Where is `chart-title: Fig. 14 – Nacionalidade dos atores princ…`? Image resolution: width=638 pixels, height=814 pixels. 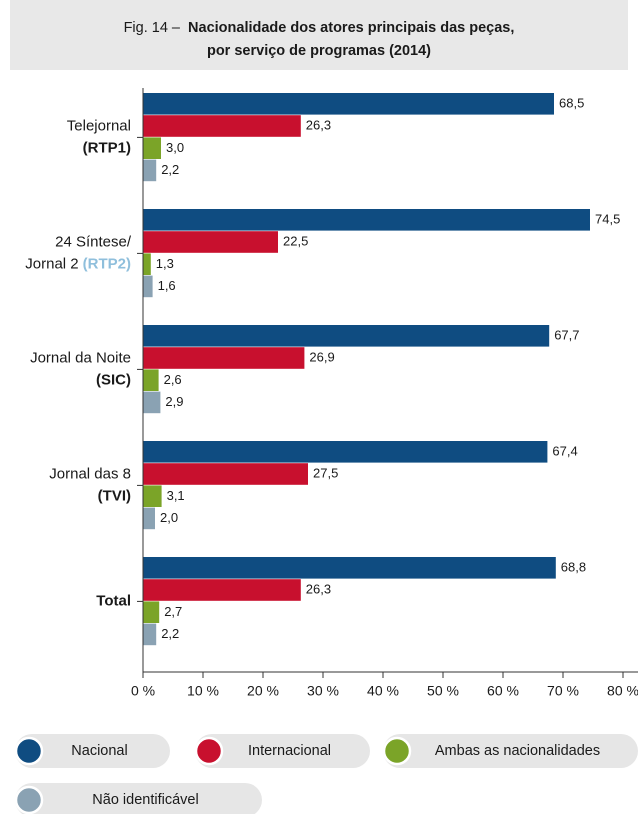 chart-title: Fig. 14 – Nacionalidade dos atores princ… is located at coordinates (319, 28).